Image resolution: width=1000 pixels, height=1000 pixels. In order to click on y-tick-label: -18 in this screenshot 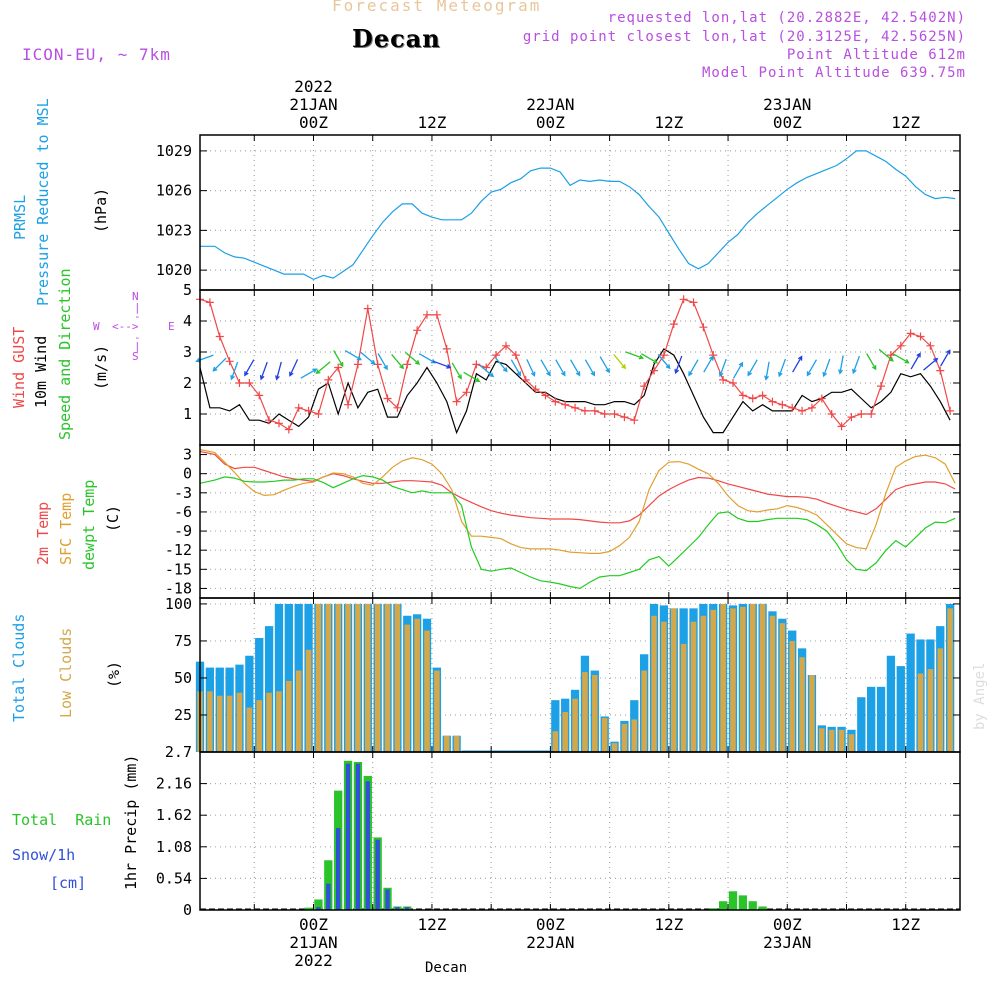, I will do `click(178, 588)`.